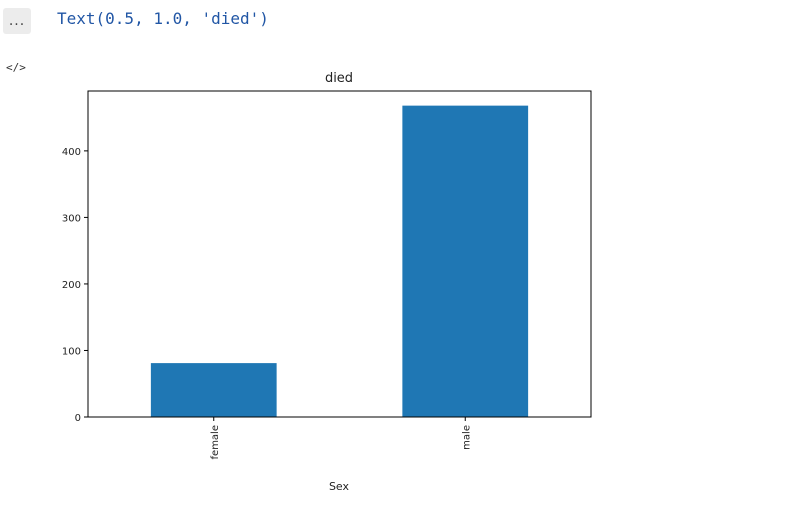  Describe the element at coordinates (215, 442) in the screenshot. I see `x-tick-label: female` at that location.